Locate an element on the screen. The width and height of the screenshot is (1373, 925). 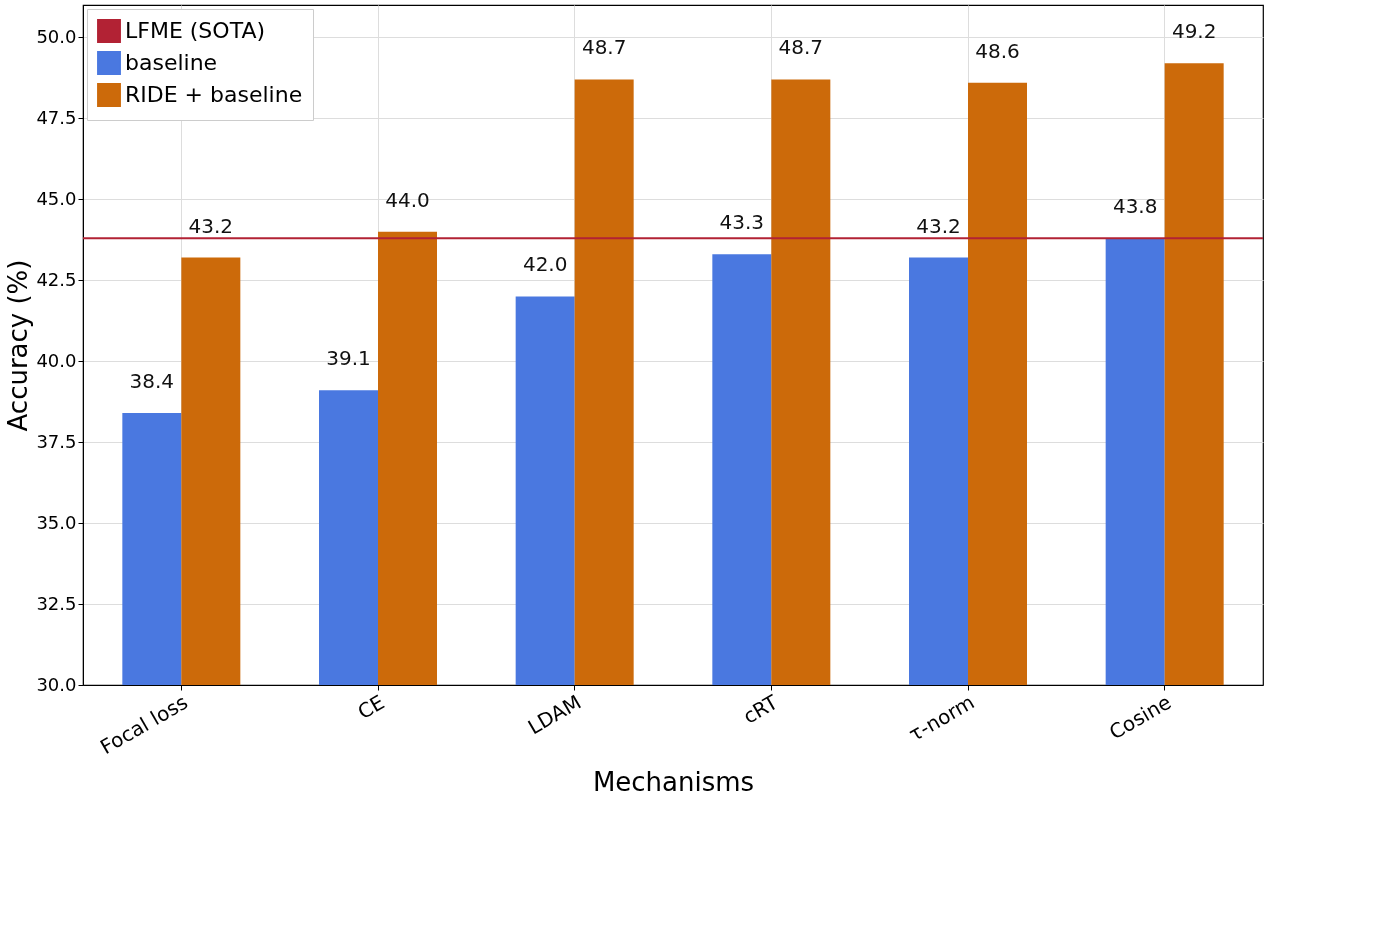
x-axis-title: Mechanisms is located at coordinates (673, 782).